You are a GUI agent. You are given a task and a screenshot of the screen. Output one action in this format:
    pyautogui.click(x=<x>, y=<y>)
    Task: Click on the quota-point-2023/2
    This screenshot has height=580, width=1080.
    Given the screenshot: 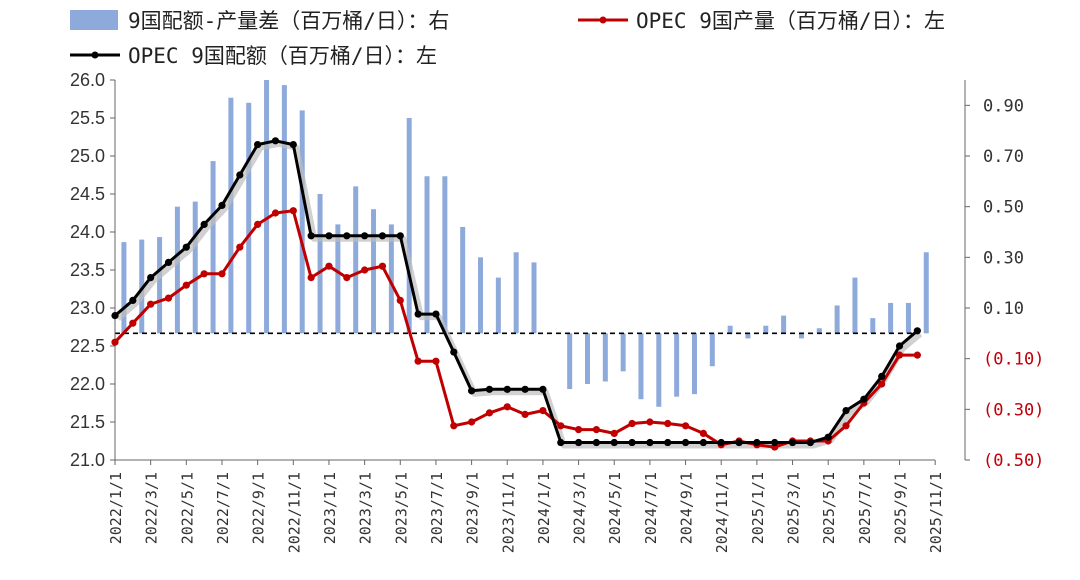 What is the action you would take?
    pyautogui.click(x=347, y=236)
    